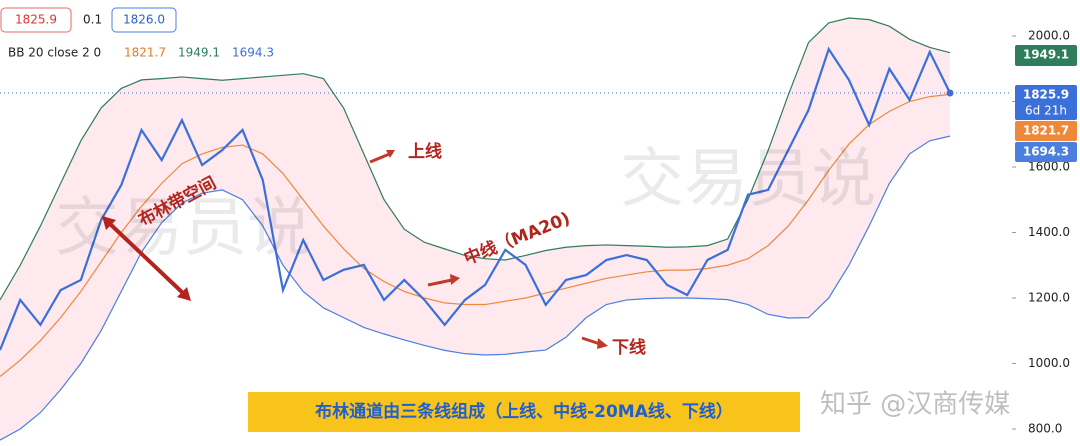 This screenshot has width=1080, height=446. What do you see at coordinates (950, 93) in the screenshot?
I see `last-point` at bounding box center [950, 93].